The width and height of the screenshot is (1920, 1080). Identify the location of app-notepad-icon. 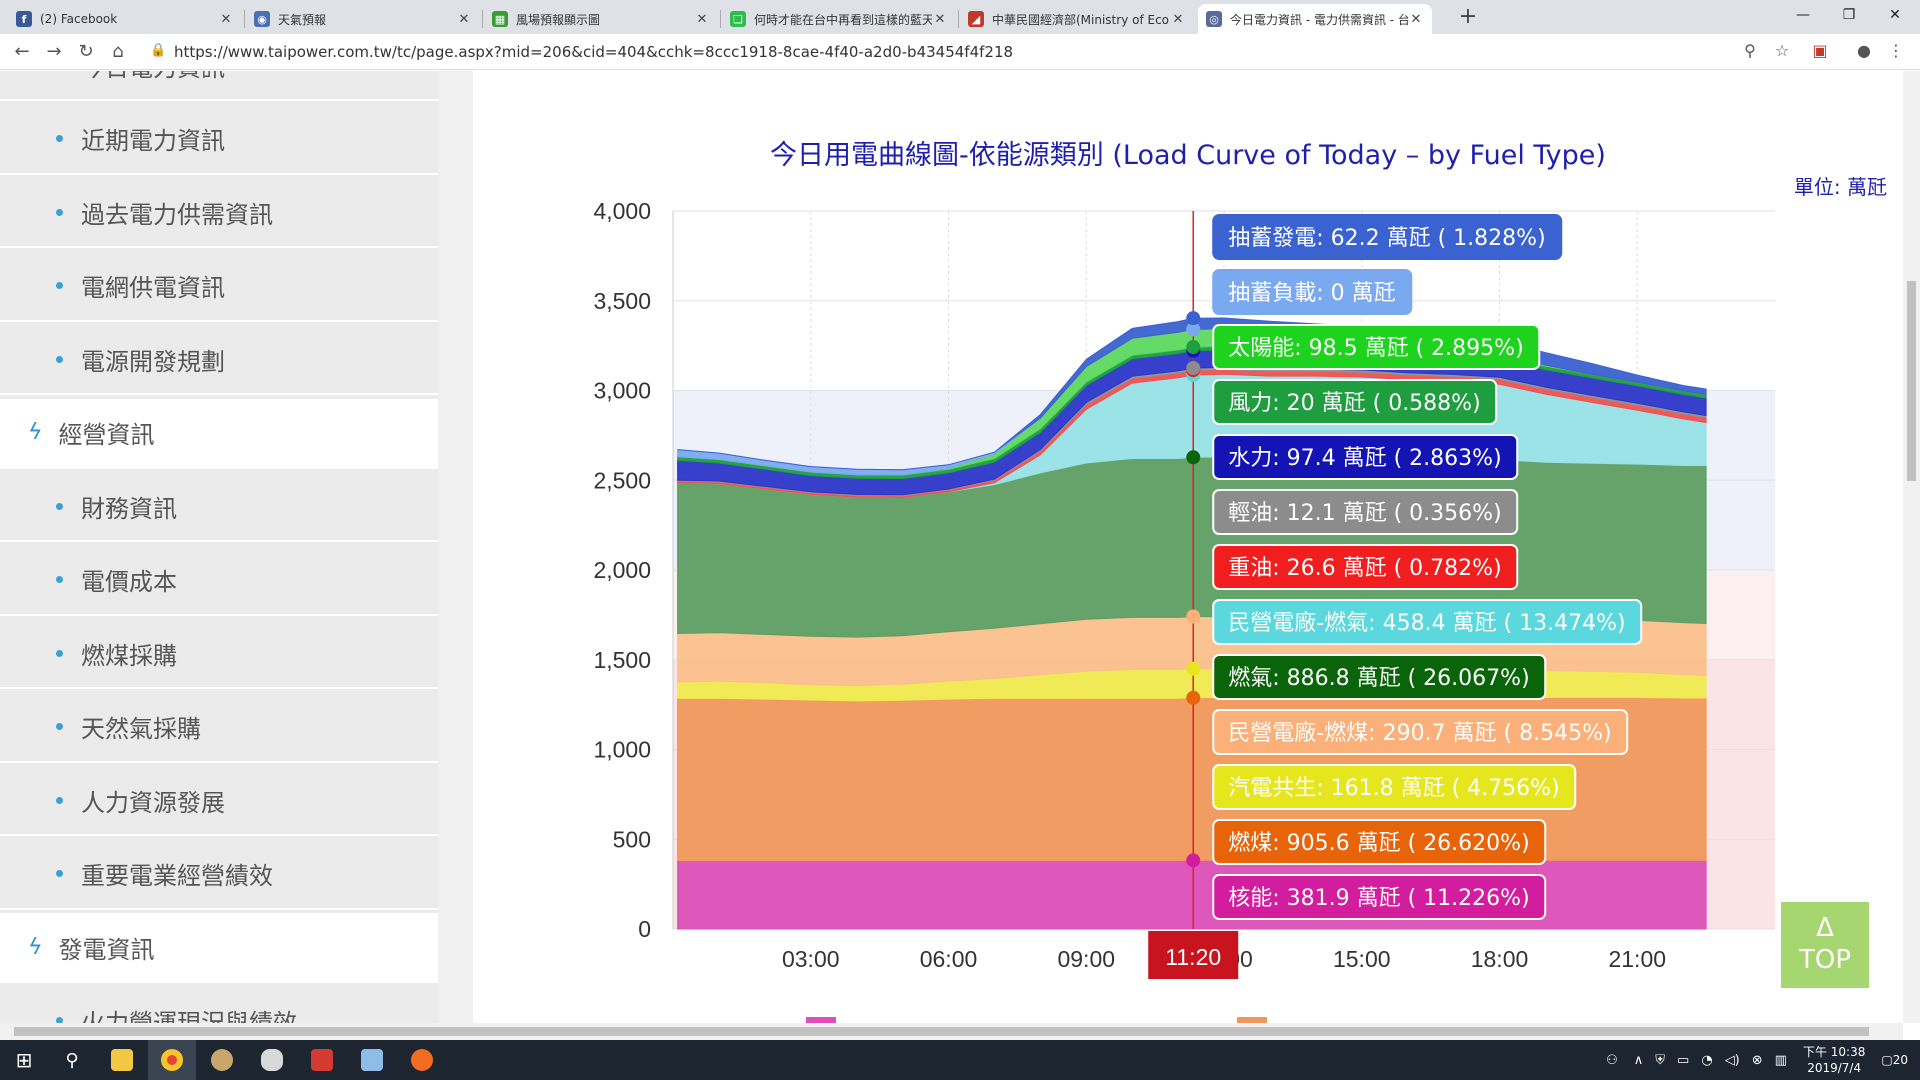
(372, 1060).